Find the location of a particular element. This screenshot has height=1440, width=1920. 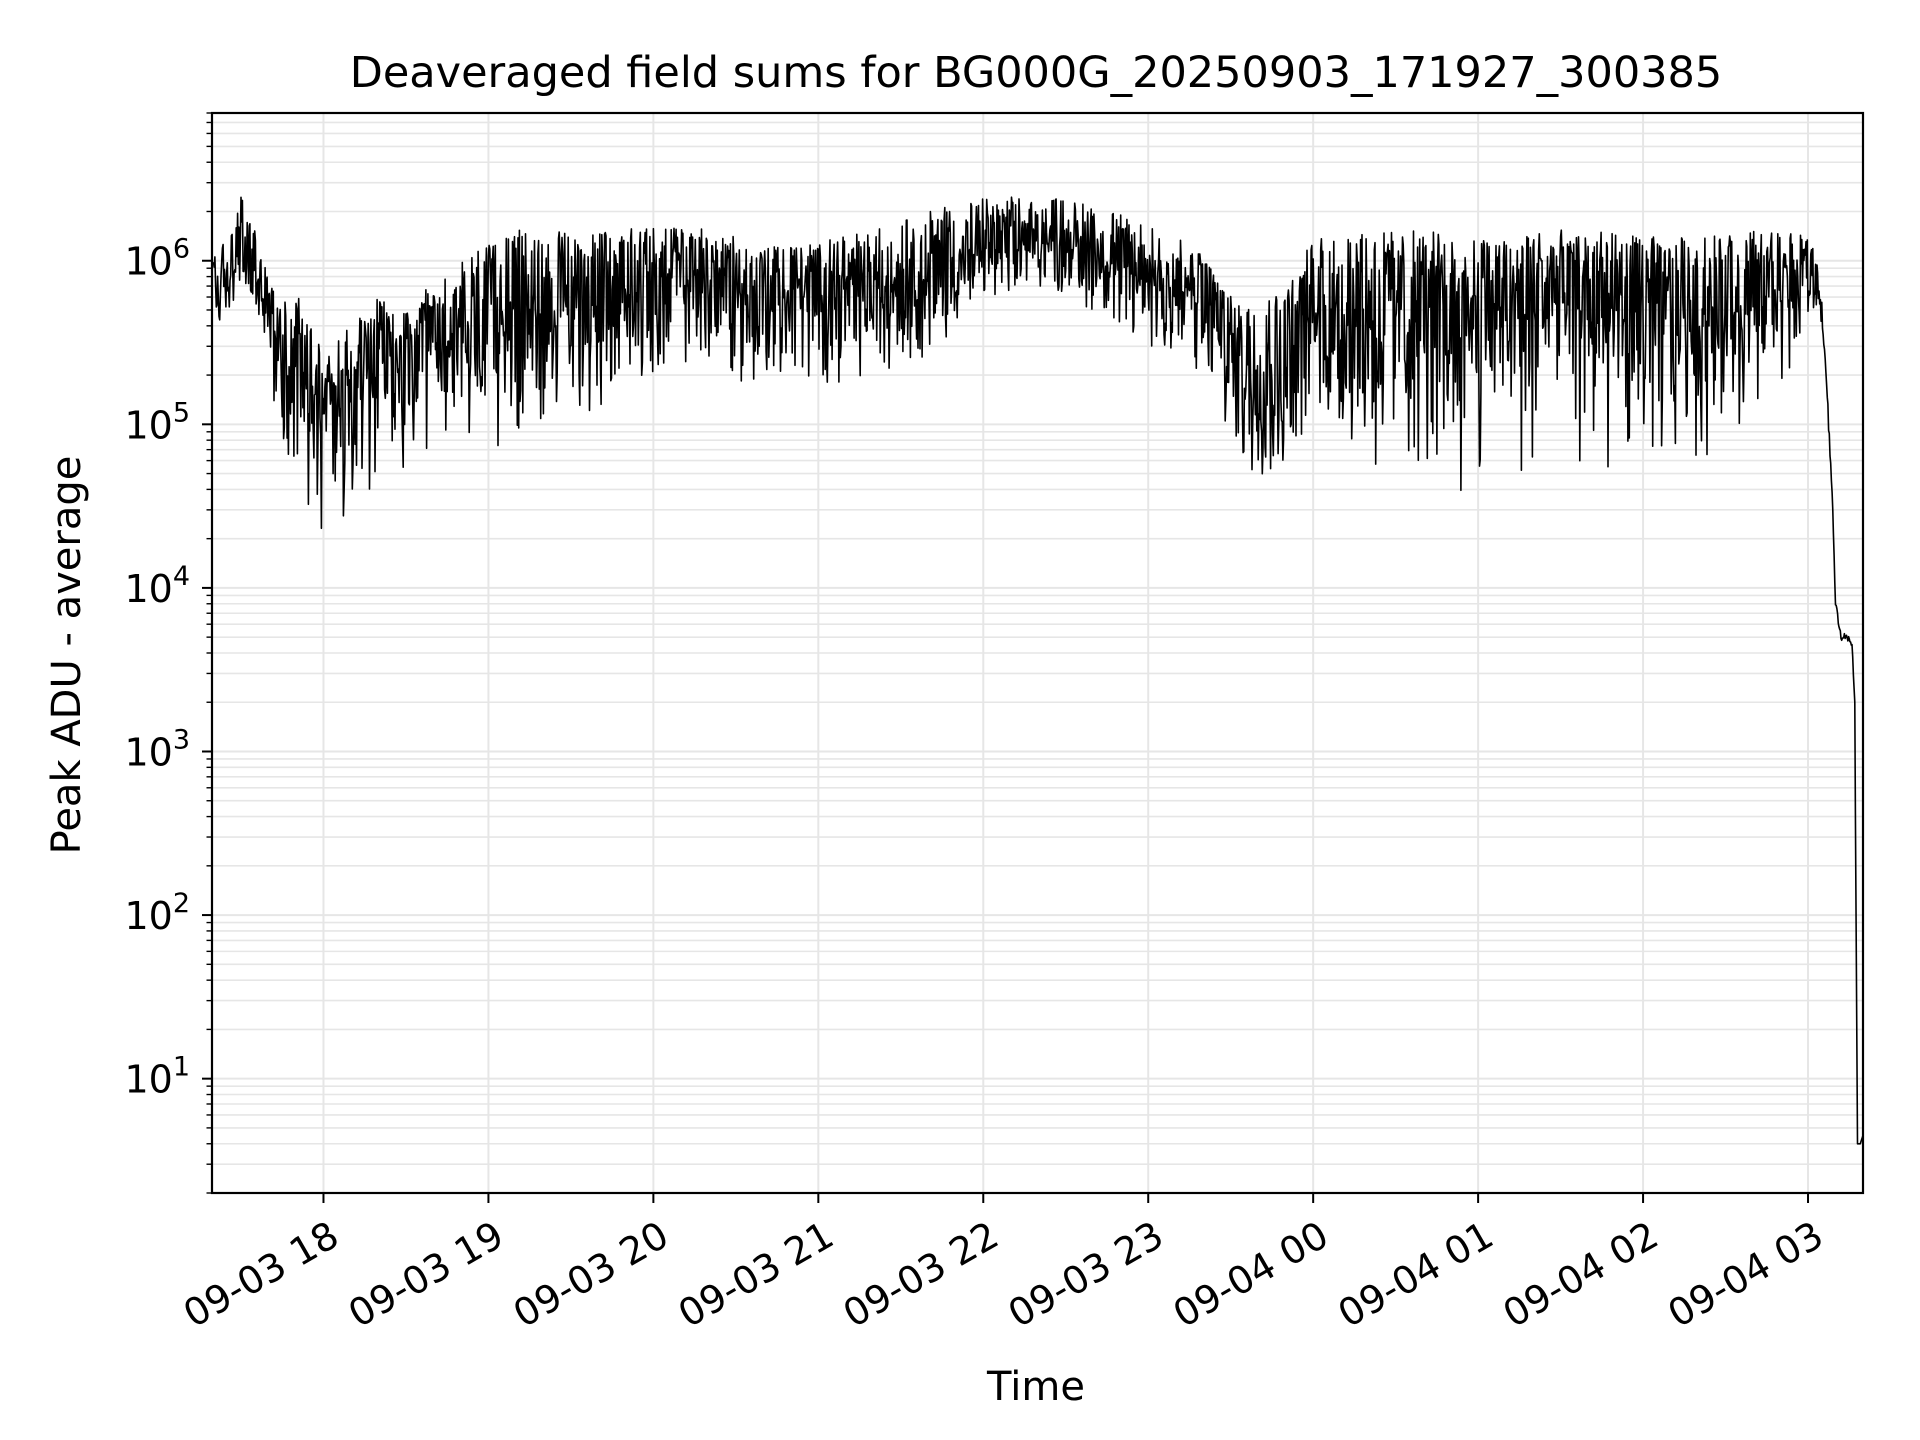

x-tick-label: 09-04 00 is located at coordinates (1251, 1275).